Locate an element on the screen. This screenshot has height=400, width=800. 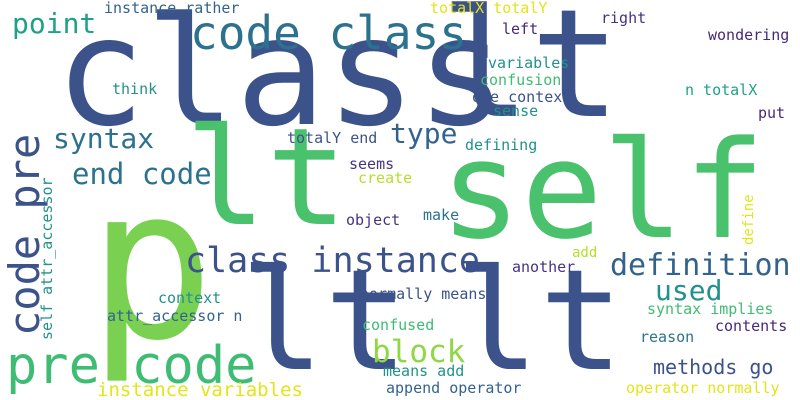
word-variables: variables is located at coordinates (529, 63).